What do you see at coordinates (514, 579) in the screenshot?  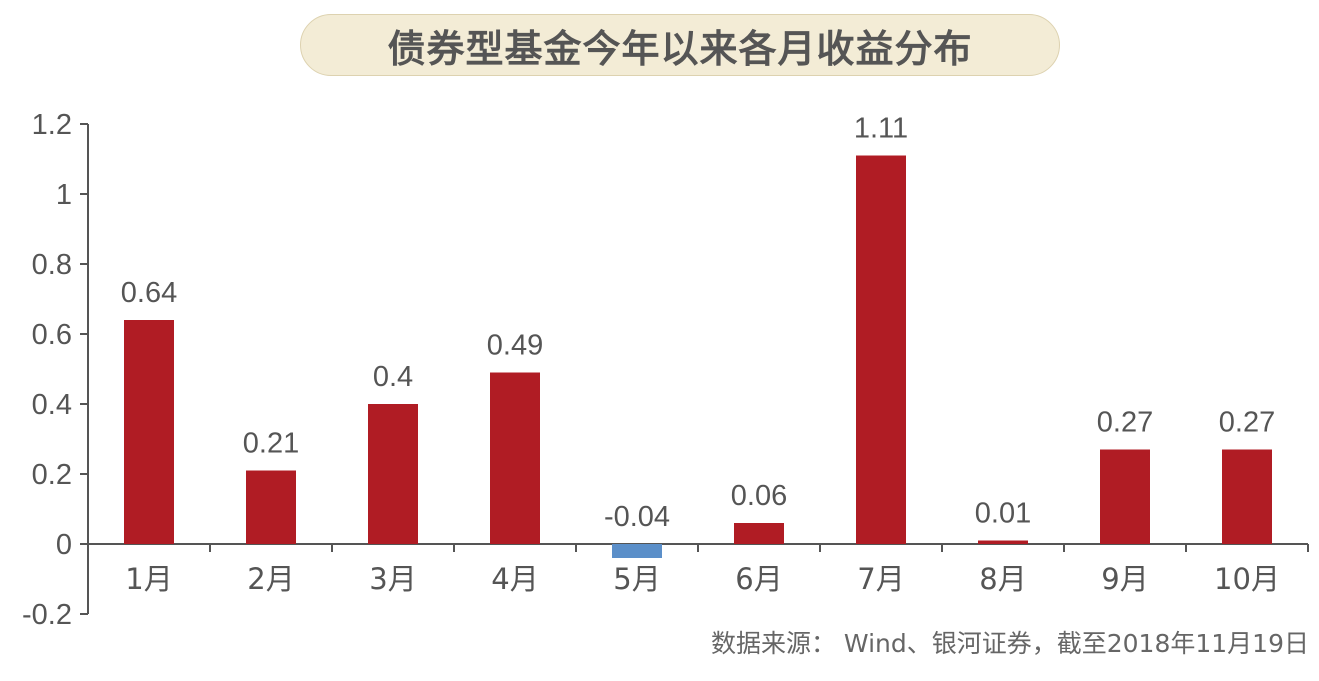 I see `x-axis-category-label: 4月` at bounding box center [514, 579].